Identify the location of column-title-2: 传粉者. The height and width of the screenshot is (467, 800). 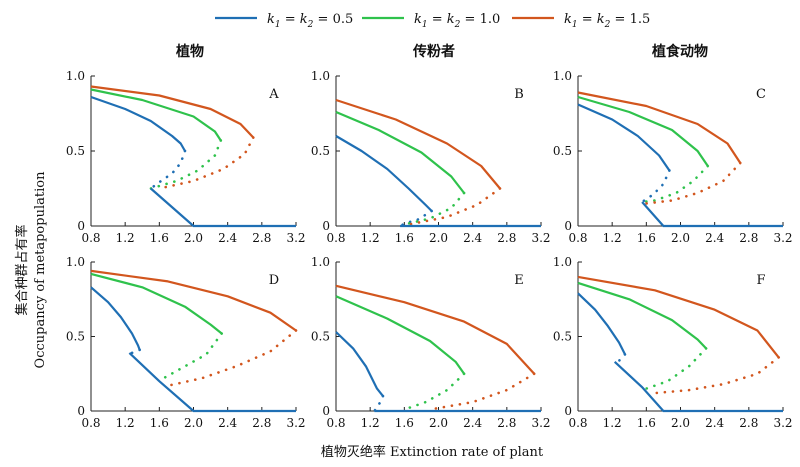
(433, 51).